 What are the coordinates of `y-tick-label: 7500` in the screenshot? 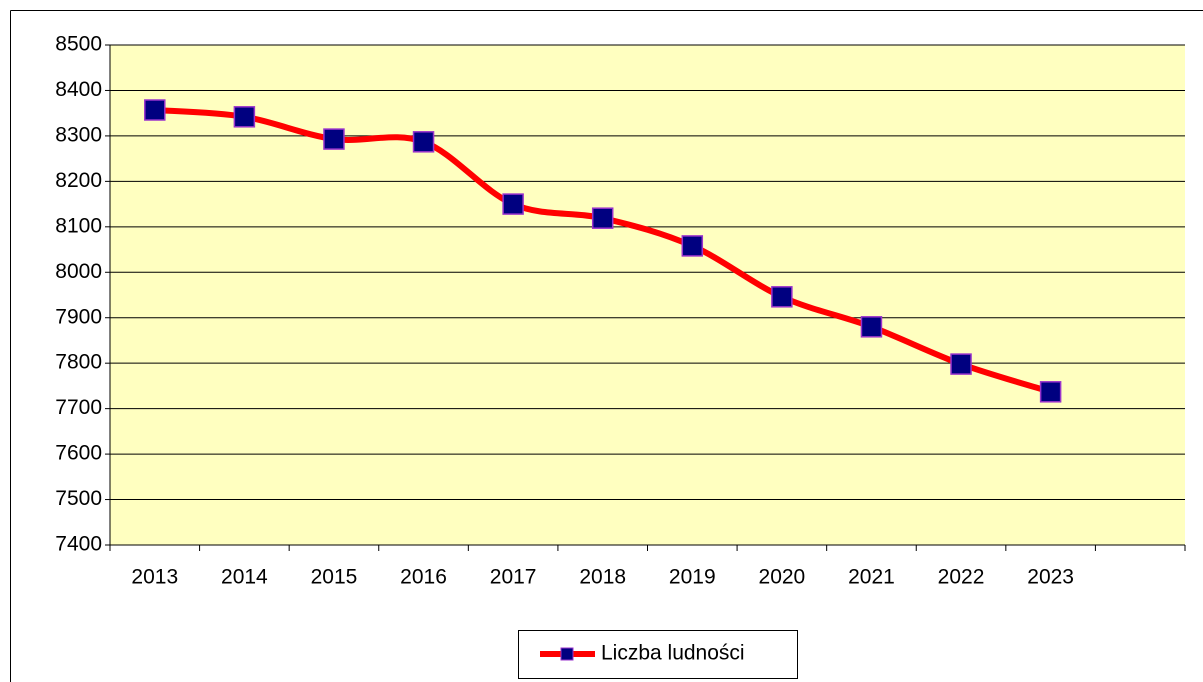 It's located at (78, 498).